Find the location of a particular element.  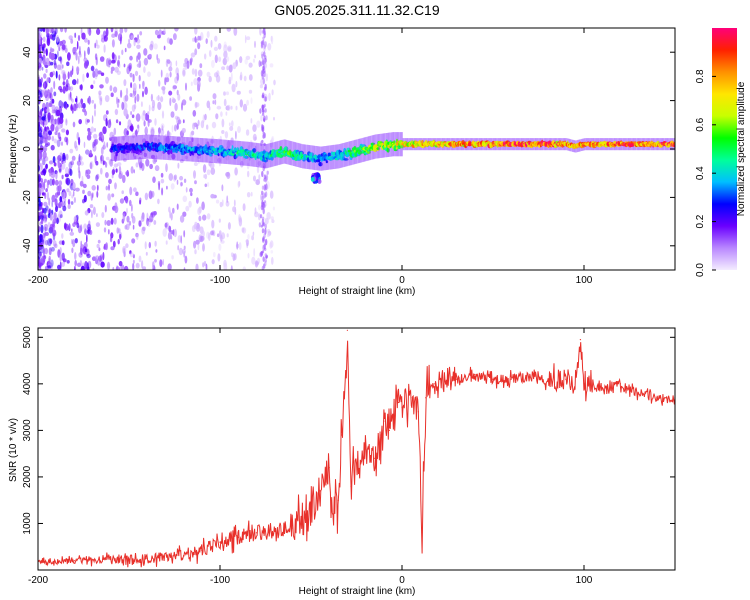

colorbar-tick-label: 0.4 is located at coordinates (700, 173).